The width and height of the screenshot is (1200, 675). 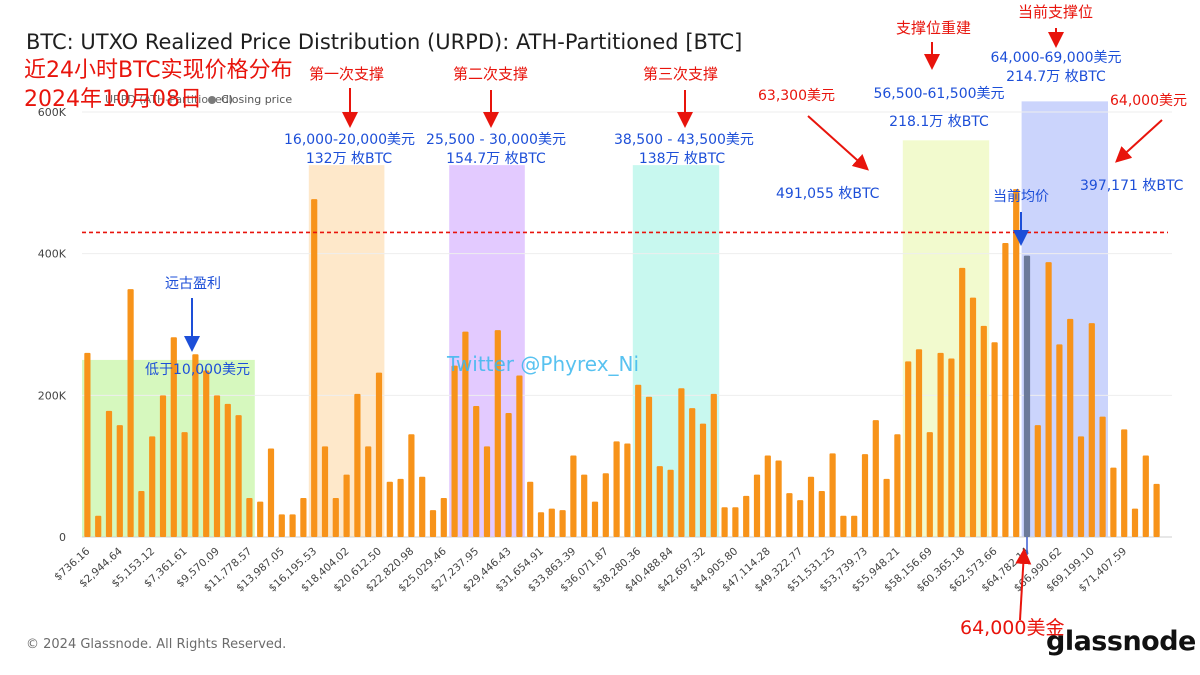 What do you see at coordinates (1064, 319) in the screenshot?
I see `zone-current-support` at bounding box center [1064, 319].